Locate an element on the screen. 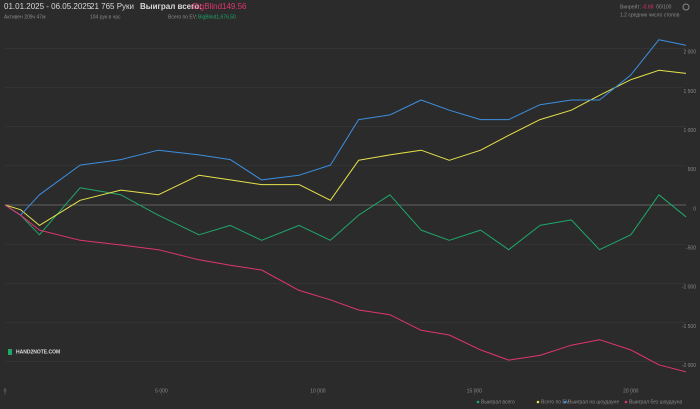 The width and height of the screenshot is (700, 409). active-time: Активен 209ч 47м is located at coordinates (25, 17).